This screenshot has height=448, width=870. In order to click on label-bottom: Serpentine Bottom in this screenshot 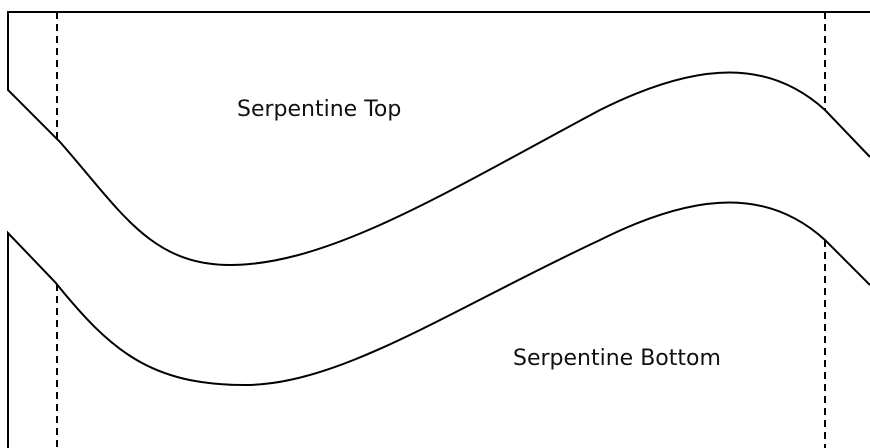, I will do `click(617, 358)`.